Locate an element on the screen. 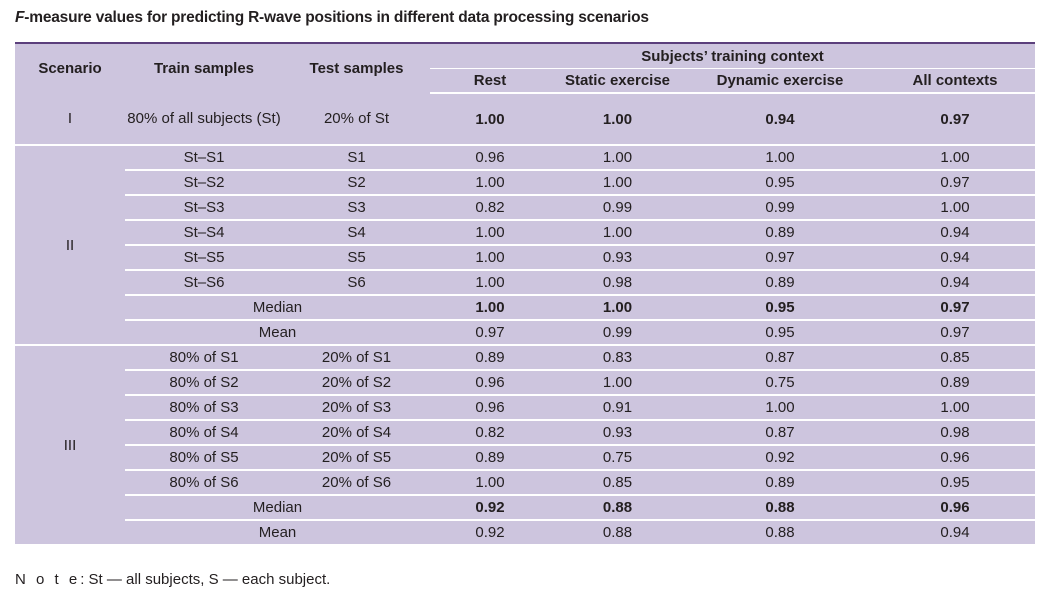 The height and width of the screenshot is (598, 1048). test-samples-cell: 20% of S2 is located at coordinates (356, 383).